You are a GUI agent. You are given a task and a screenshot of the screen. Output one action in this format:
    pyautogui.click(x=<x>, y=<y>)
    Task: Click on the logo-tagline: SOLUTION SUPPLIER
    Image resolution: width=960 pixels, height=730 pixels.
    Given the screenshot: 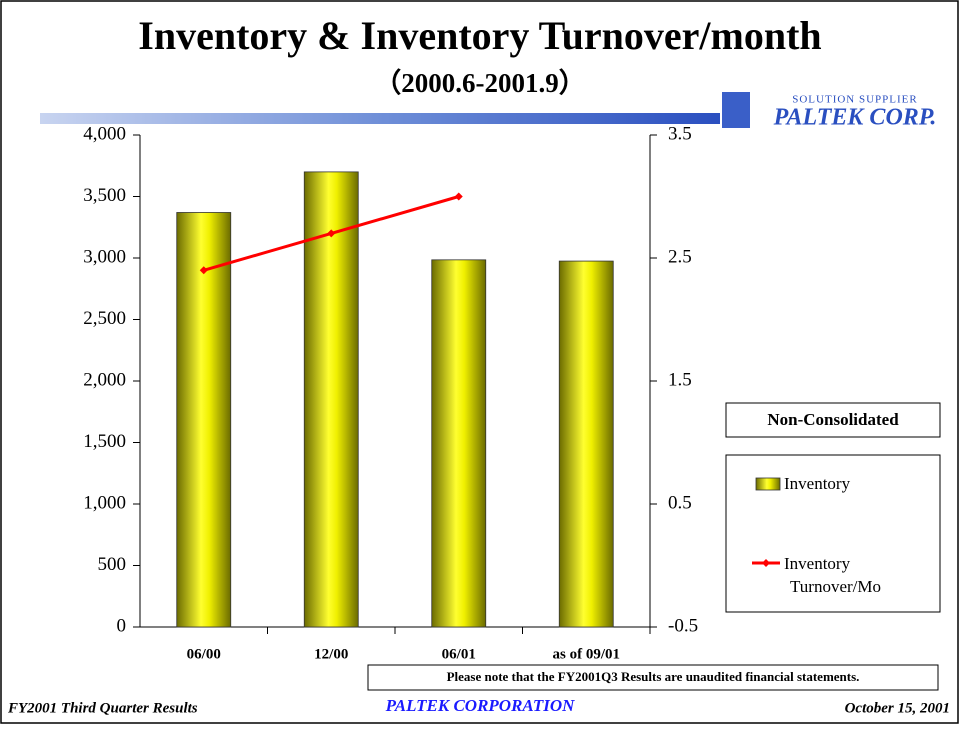 What is the action you would take?
    pyautogui.click(x=854, y=100)
    